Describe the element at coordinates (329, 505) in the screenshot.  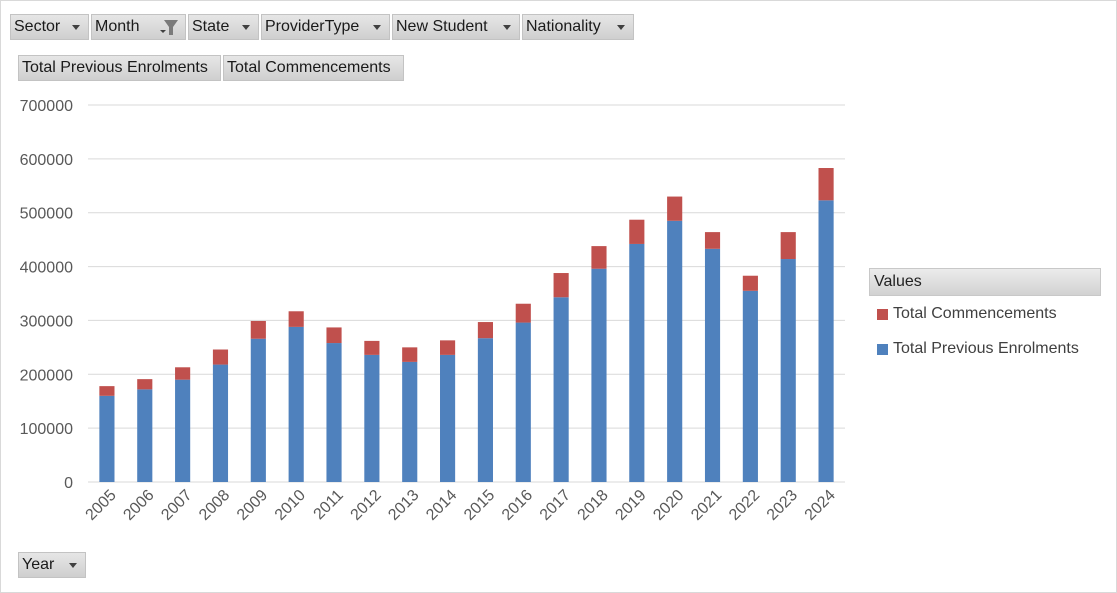
I see `x-tick-label: 2011` at that location.